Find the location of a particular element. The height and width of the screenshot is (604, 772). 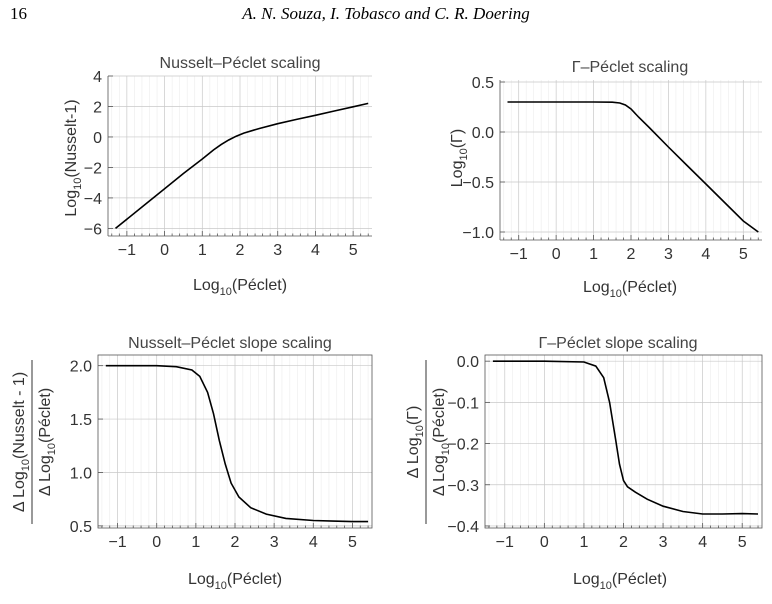

y-axis-label-numerator: Δ Log10(Γ) is located at coordinates (415, 442).